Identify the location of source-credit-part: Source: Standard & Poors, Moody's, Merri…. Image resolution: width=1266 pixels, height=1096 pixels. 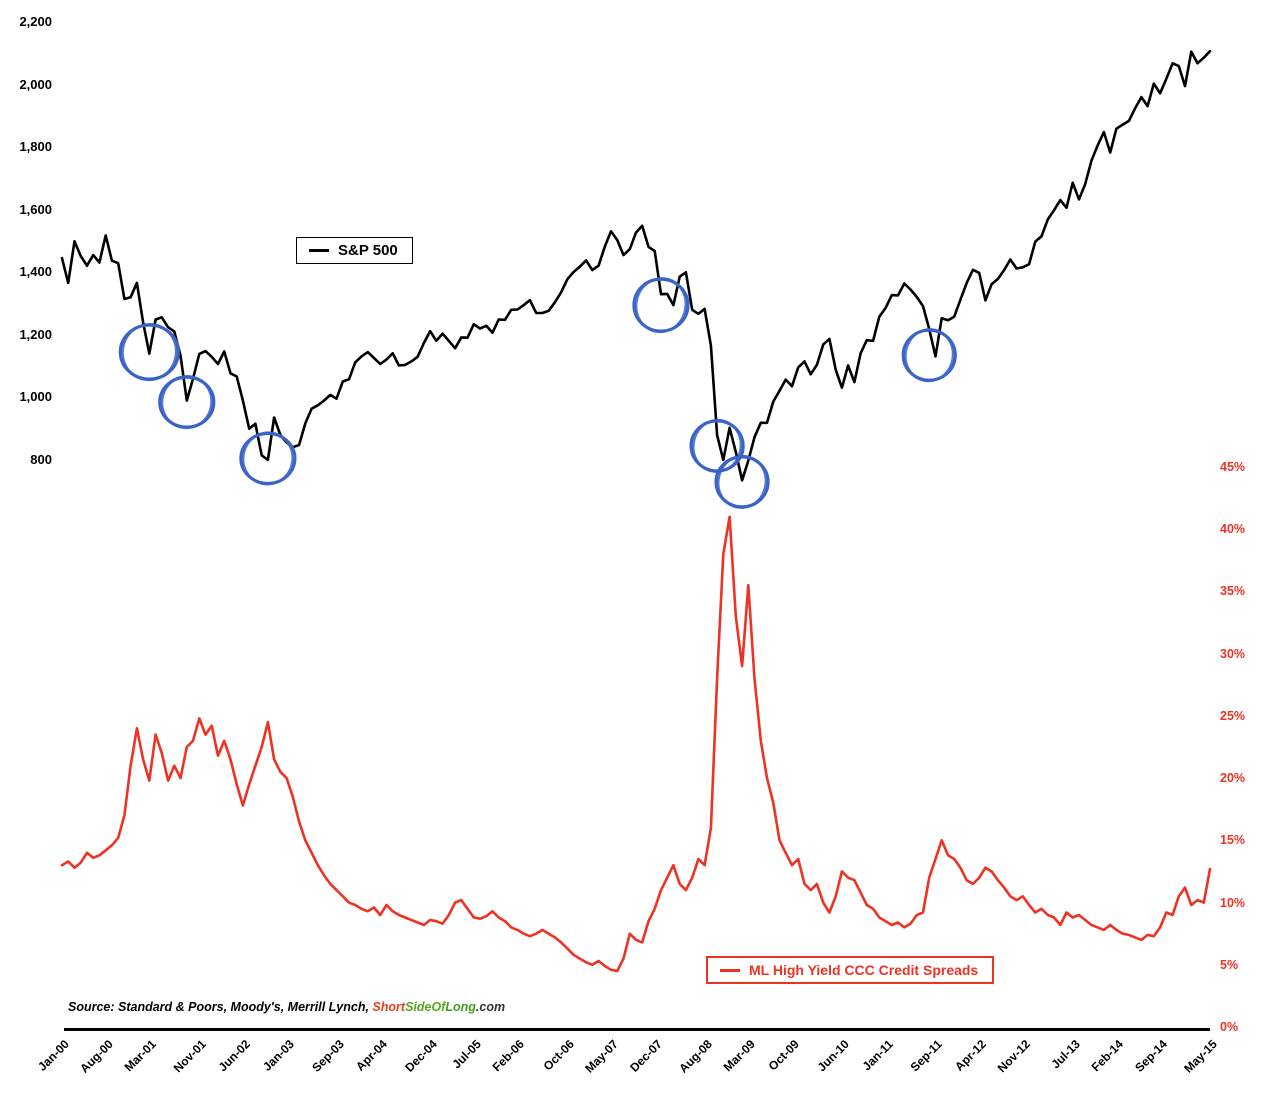
(220, 1007).